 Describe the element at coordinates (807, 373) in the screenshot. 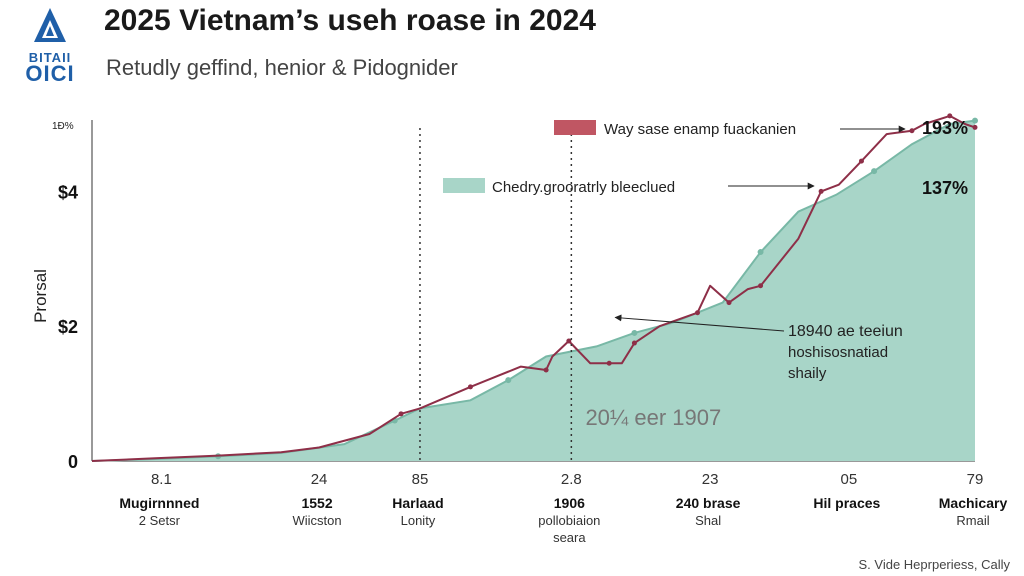

I see `annotation-line-3: shaily` at that location.